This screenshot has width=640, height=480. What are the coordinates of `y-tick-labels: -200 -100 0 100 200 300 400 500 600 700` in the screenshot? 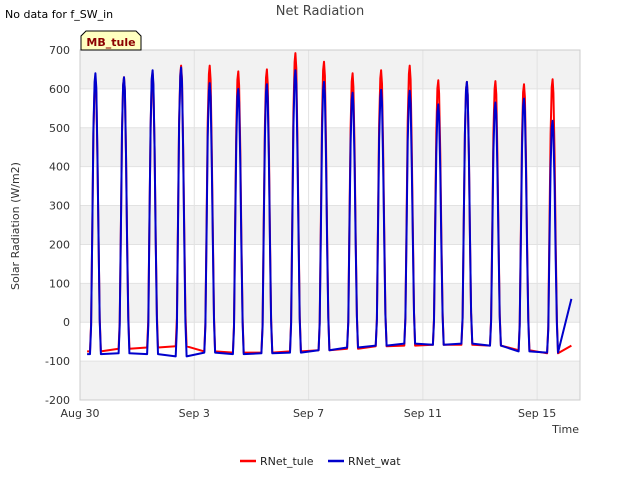 It's located at (57, 225).